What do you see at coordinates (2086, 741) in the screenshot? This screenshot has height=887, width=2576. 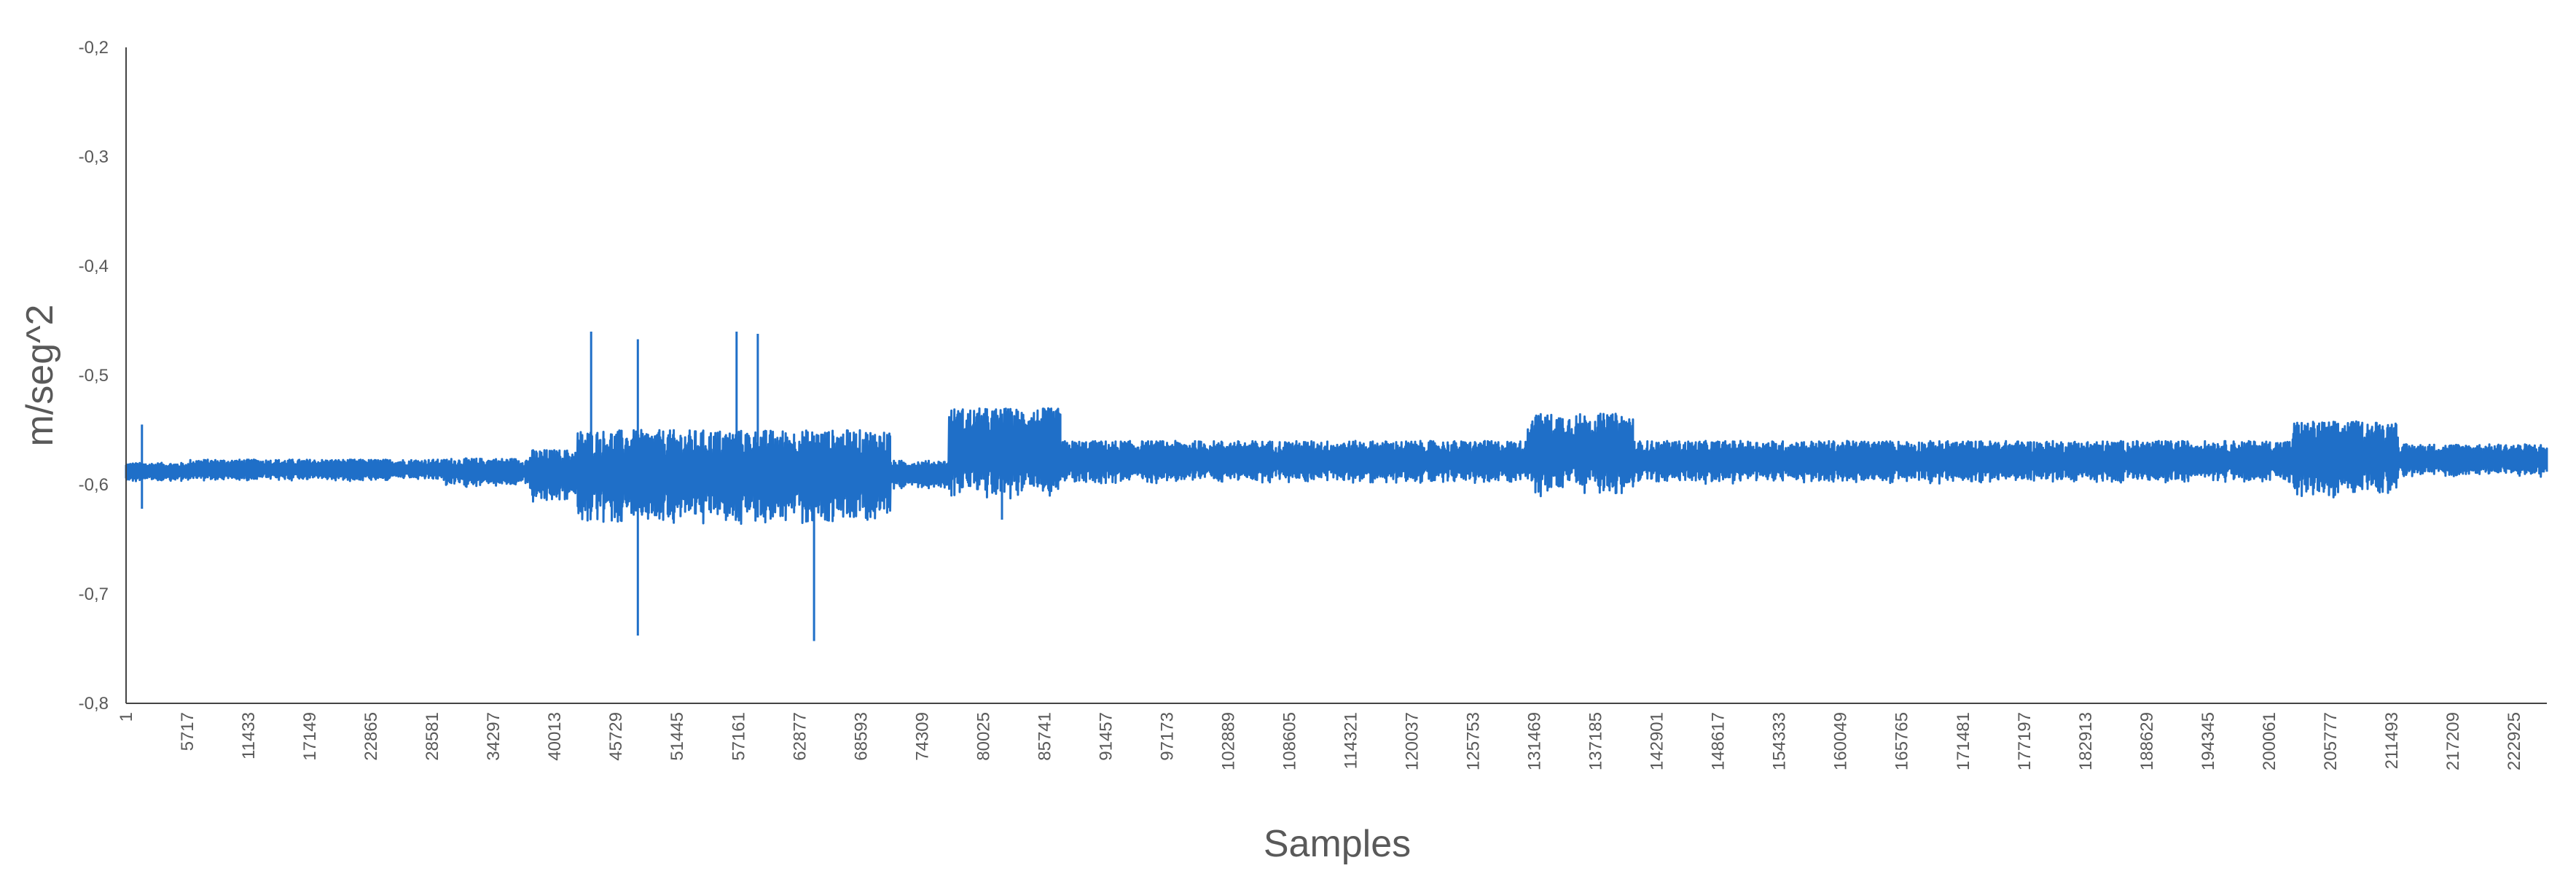 I see `x-tick-label: 182913` at bounding box center [2086, 741].